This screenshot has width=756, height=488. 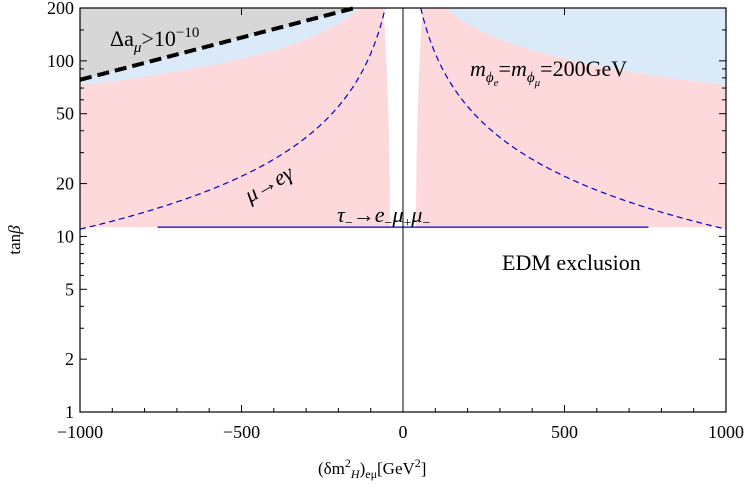 I want to click on y-tick-labels: 1 2 5 10 20 50 100 200, so click(x=60, y=211).